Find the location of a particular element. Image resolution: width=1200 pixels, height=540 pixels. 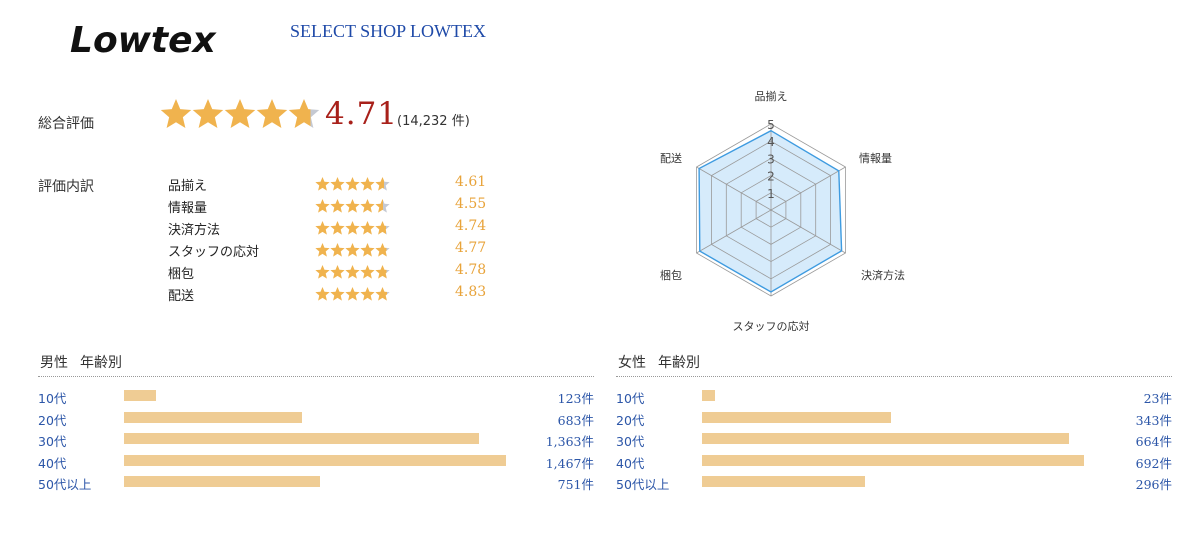

male-title: 男性 is located at coordinates (54, 363).